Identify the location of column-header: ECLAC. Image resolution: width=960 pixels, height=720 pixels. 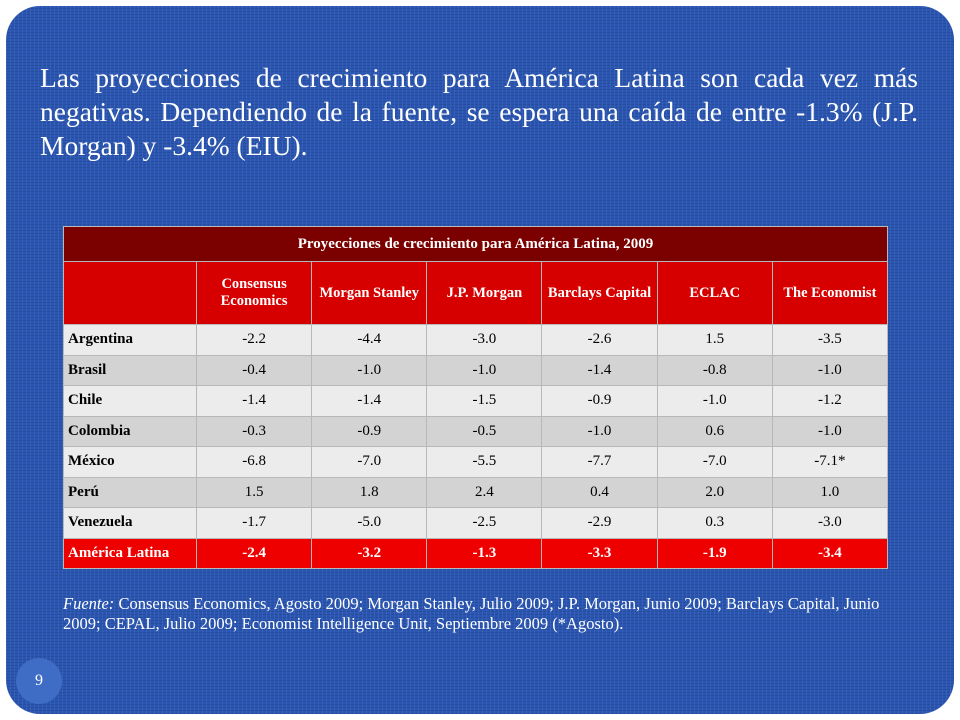
(714, 293).